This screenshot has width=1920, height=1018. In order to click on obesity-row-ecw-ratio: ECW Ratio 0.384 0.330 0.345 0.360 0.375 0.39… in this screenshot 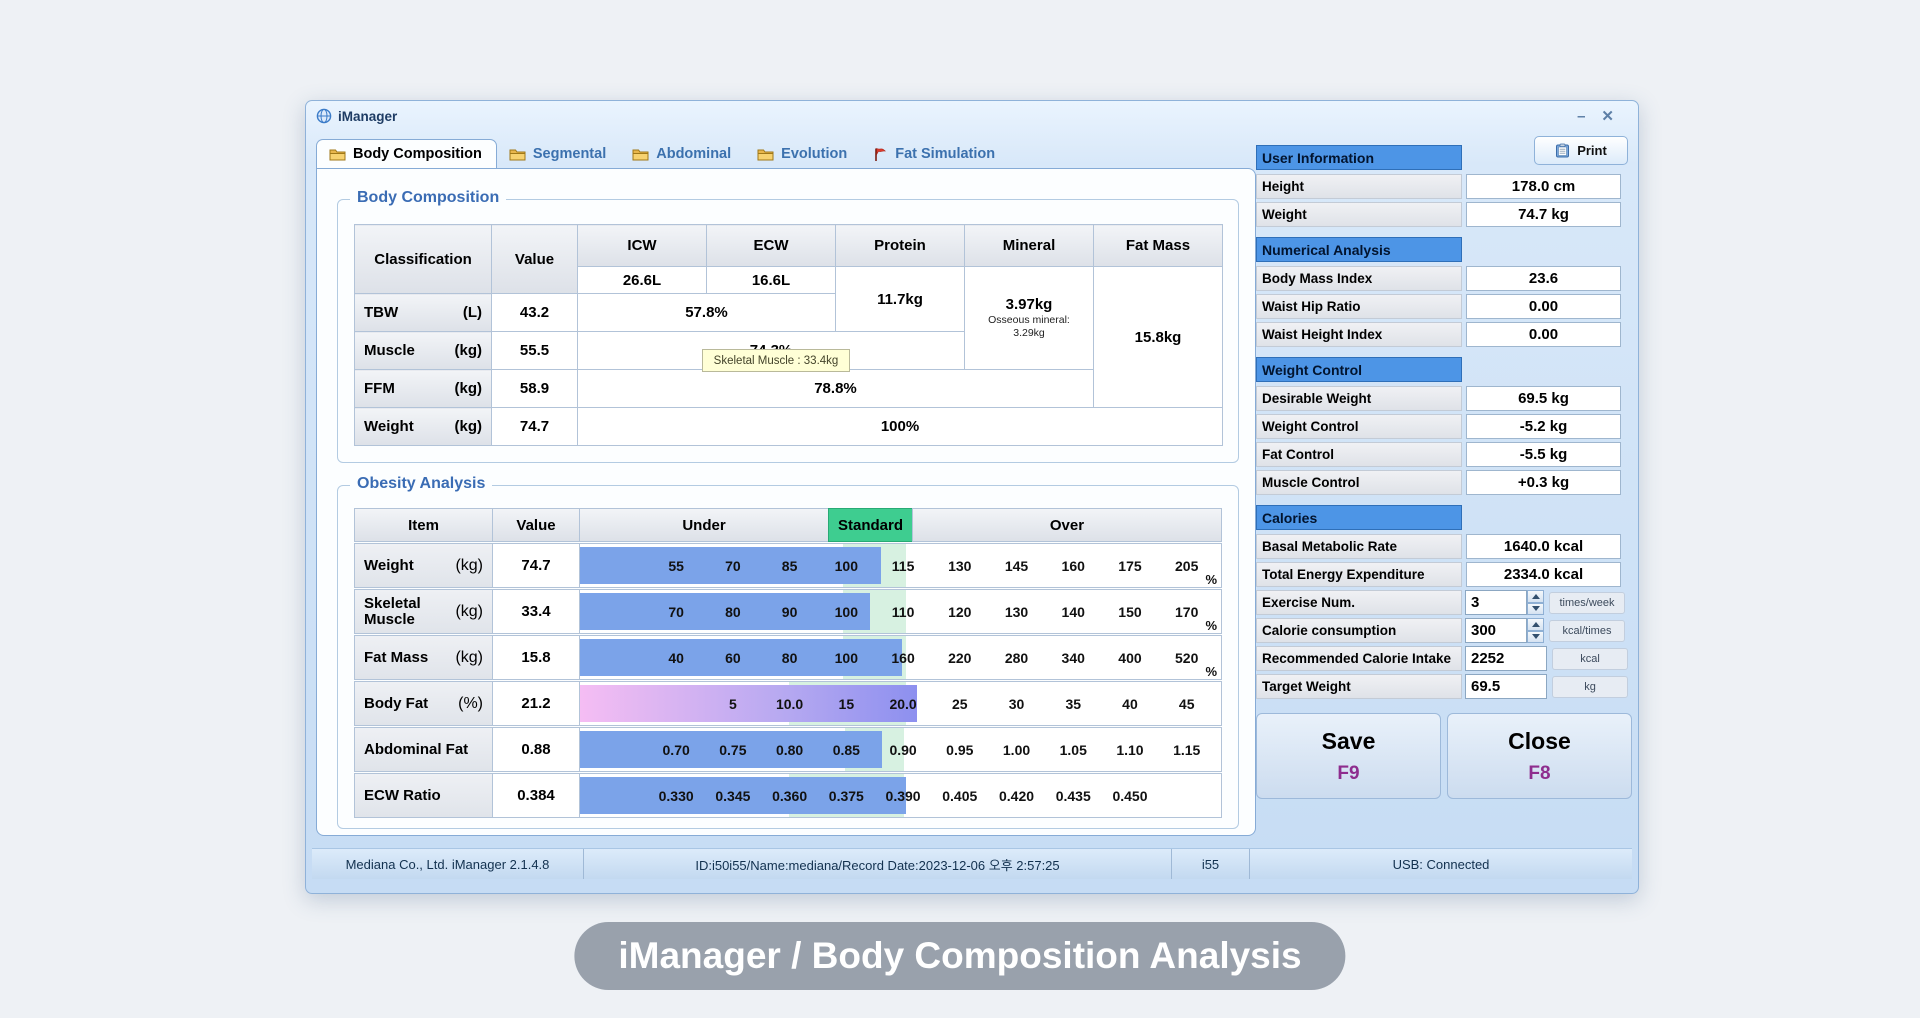, I will do `click(788, 795)`.